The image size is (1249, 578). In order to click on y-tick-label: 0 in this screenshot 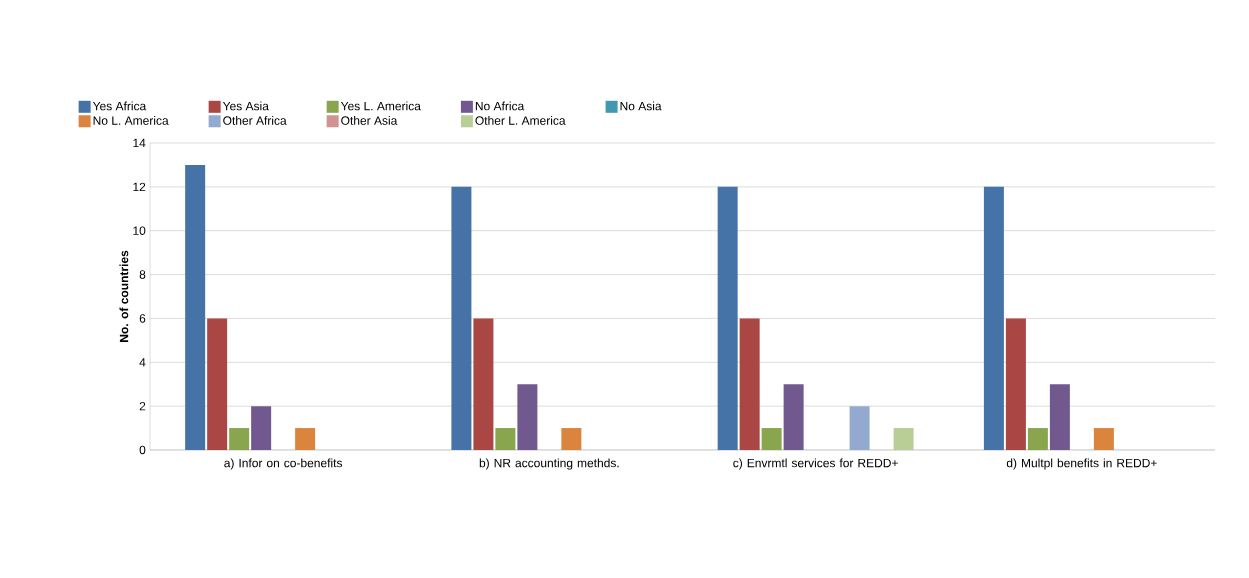, I will do `click(142, 450)`.